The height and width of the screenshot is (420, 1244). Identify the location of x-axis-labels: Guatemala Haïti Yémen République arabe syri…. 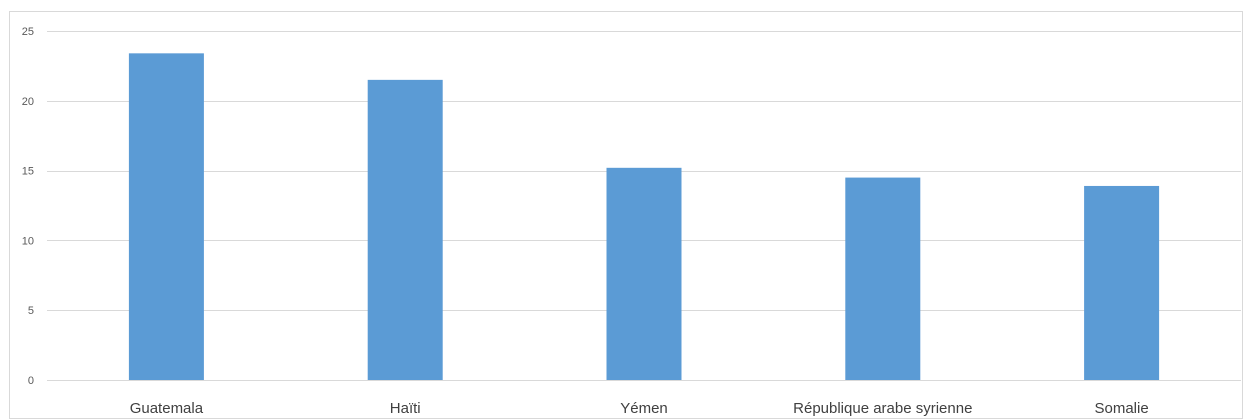
(639, 408).